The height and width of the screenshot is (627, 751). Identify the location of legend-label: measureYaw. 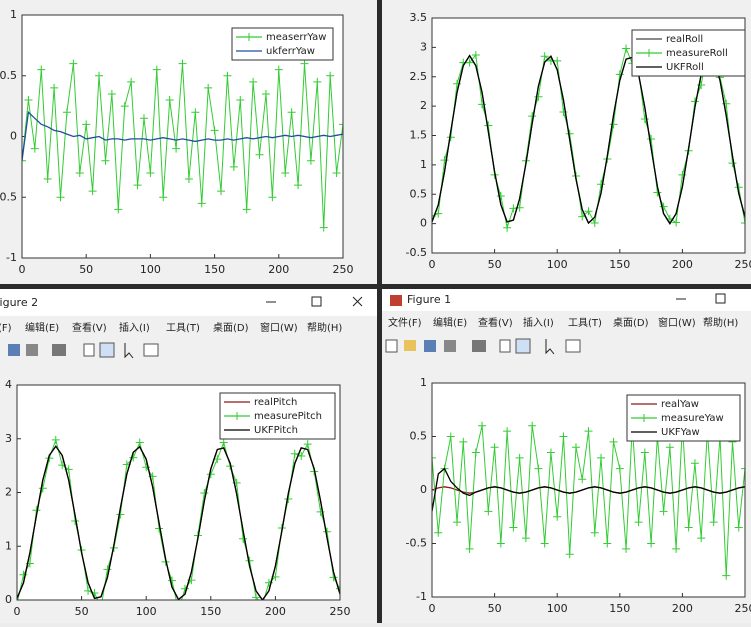
(692, 418).